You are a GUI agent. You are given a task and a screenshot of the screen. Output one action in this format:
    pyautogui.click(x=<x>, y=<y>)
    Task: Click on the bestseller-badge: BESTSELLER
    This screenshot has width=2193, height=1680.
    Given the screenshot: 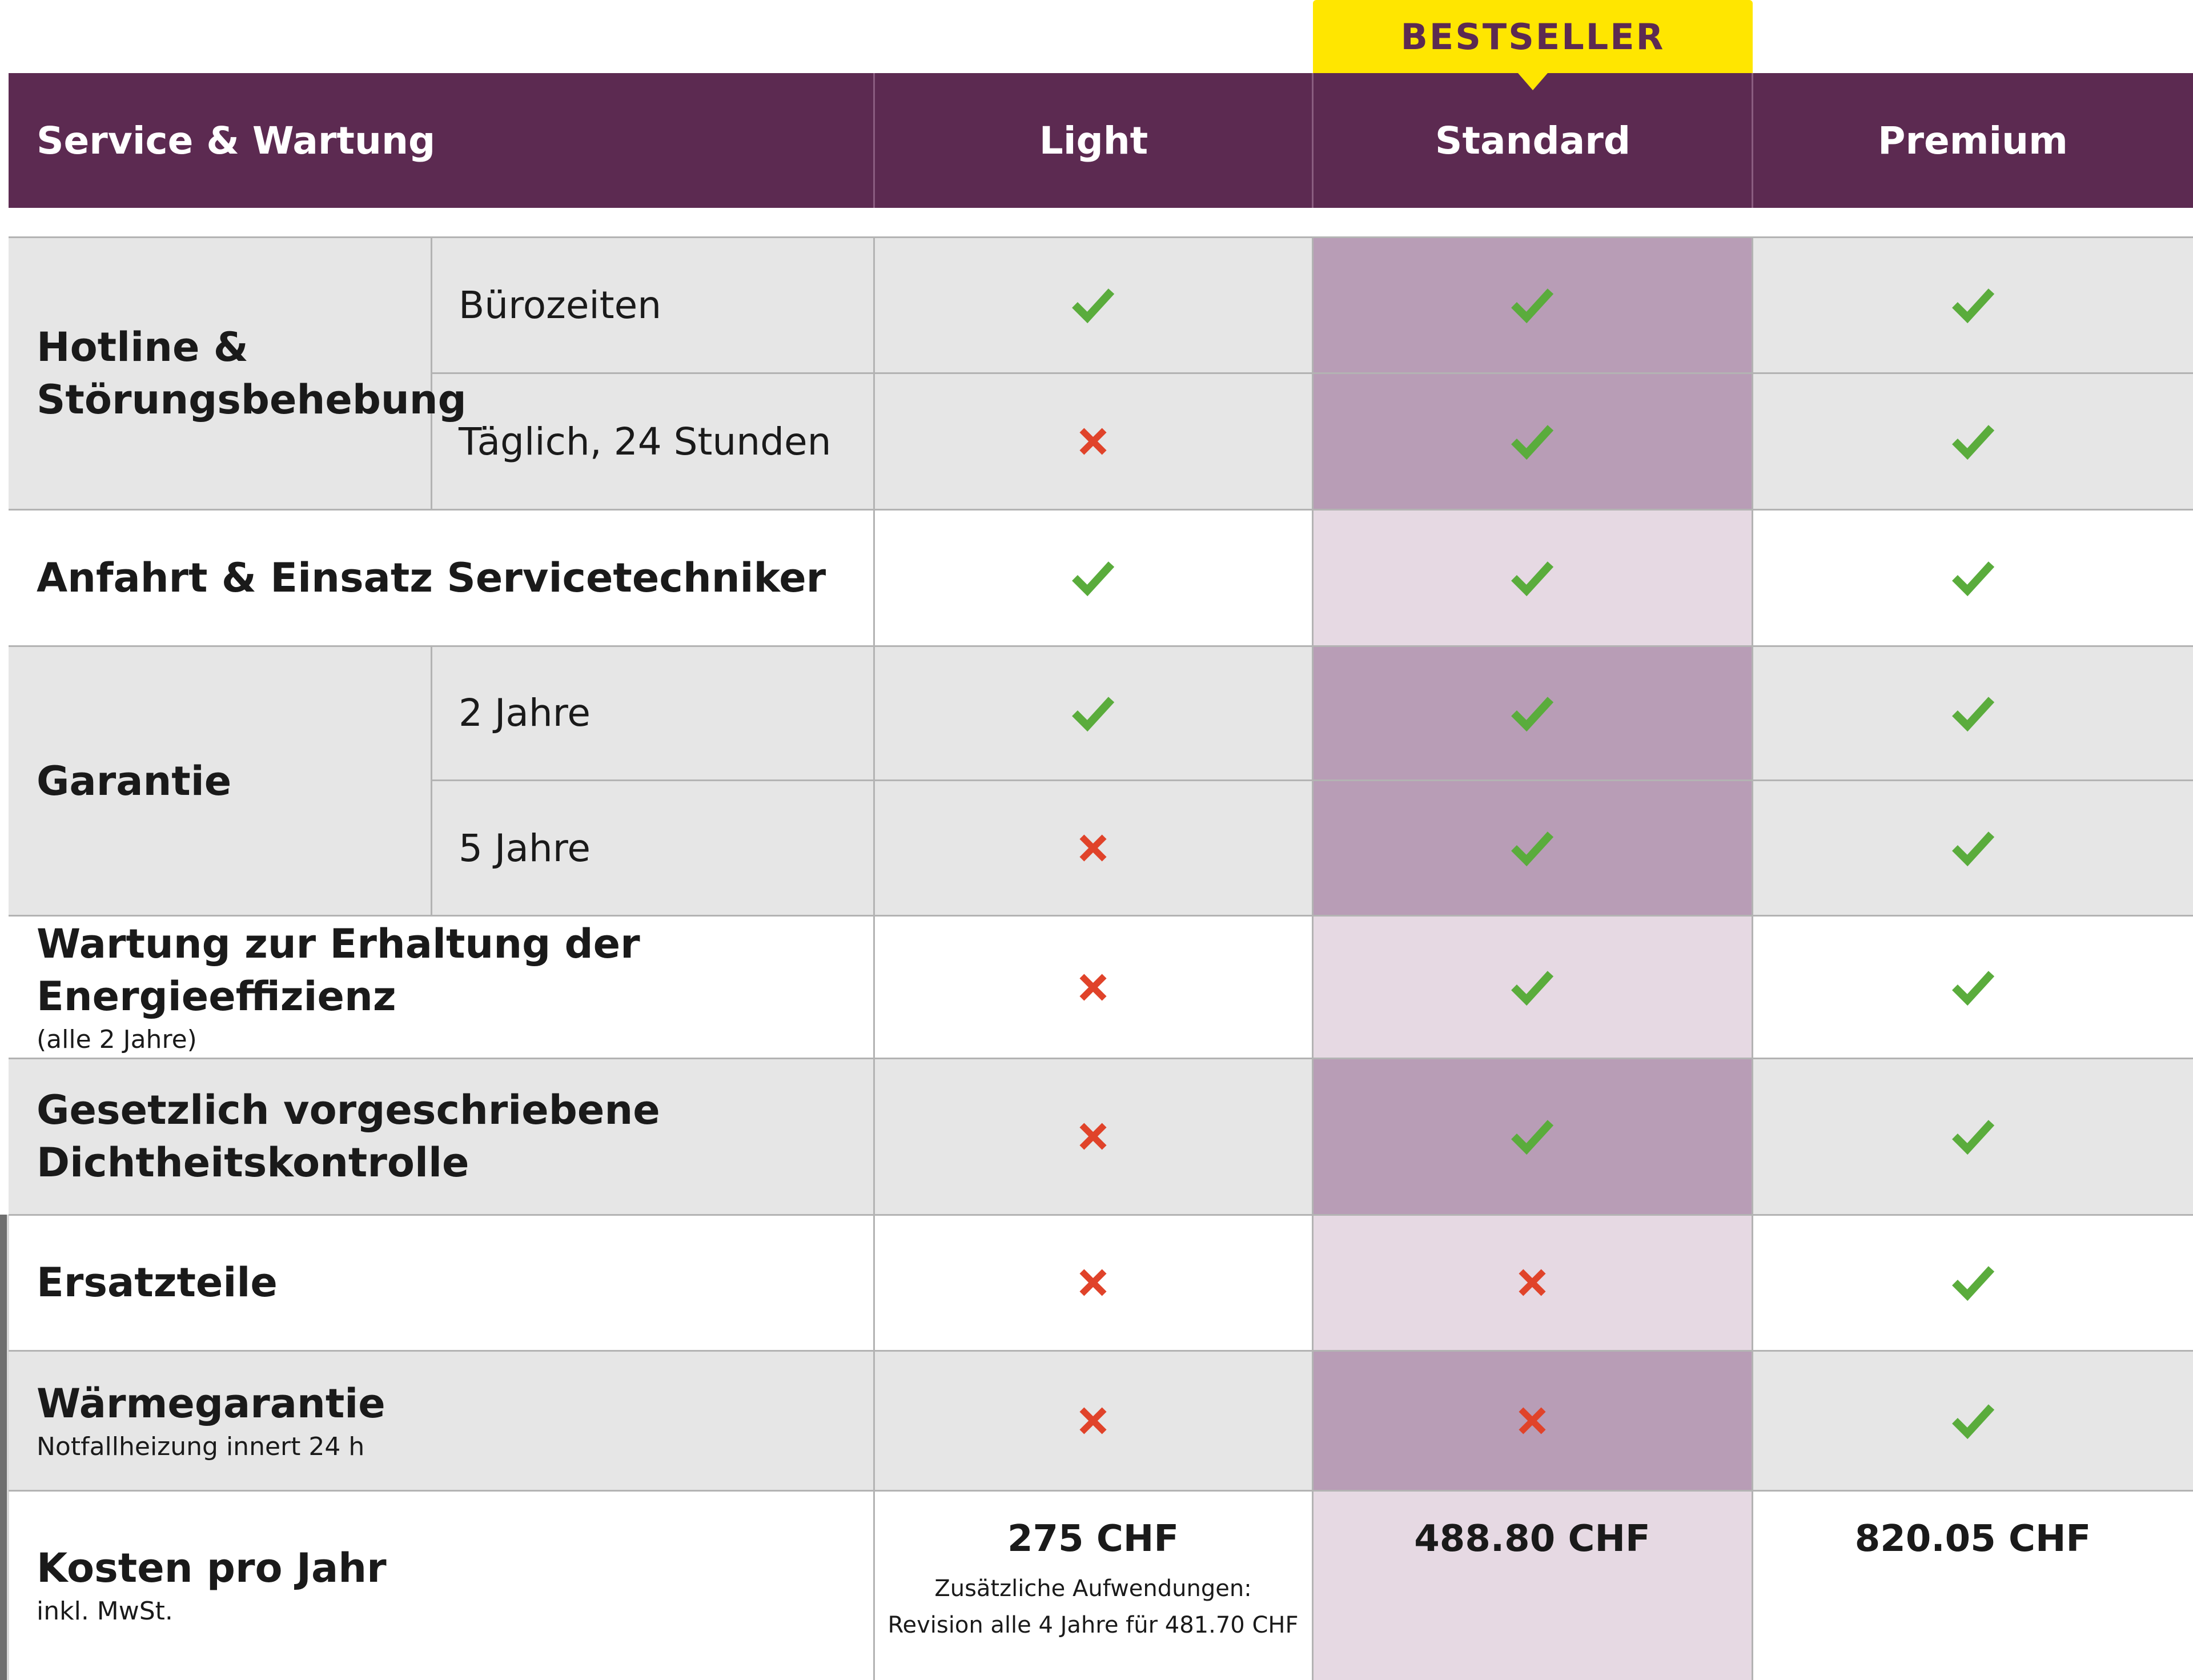 What is the action you would take?
    pyautogui.click(x=1533, y=36)
    